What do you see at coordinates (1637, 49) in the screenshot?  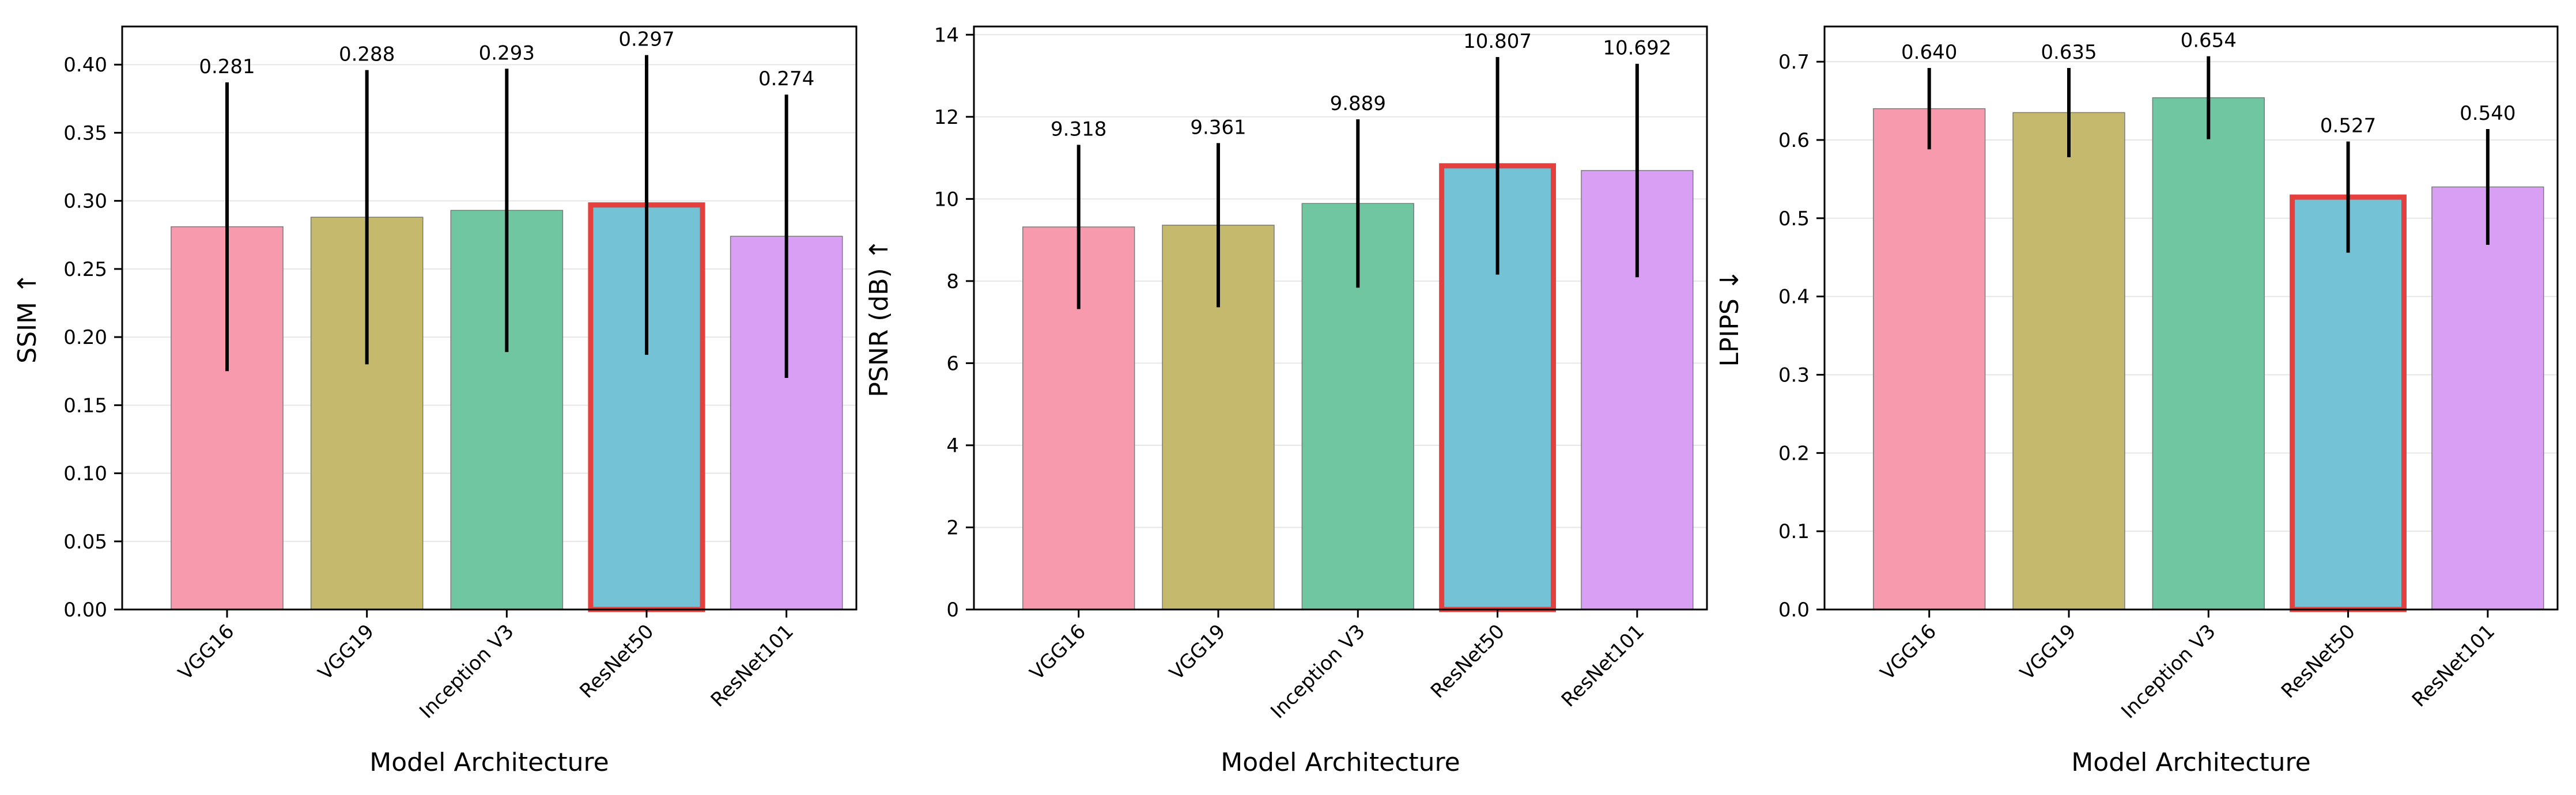 I see `data-label: 10.692` at bounding box center [1637, 49].